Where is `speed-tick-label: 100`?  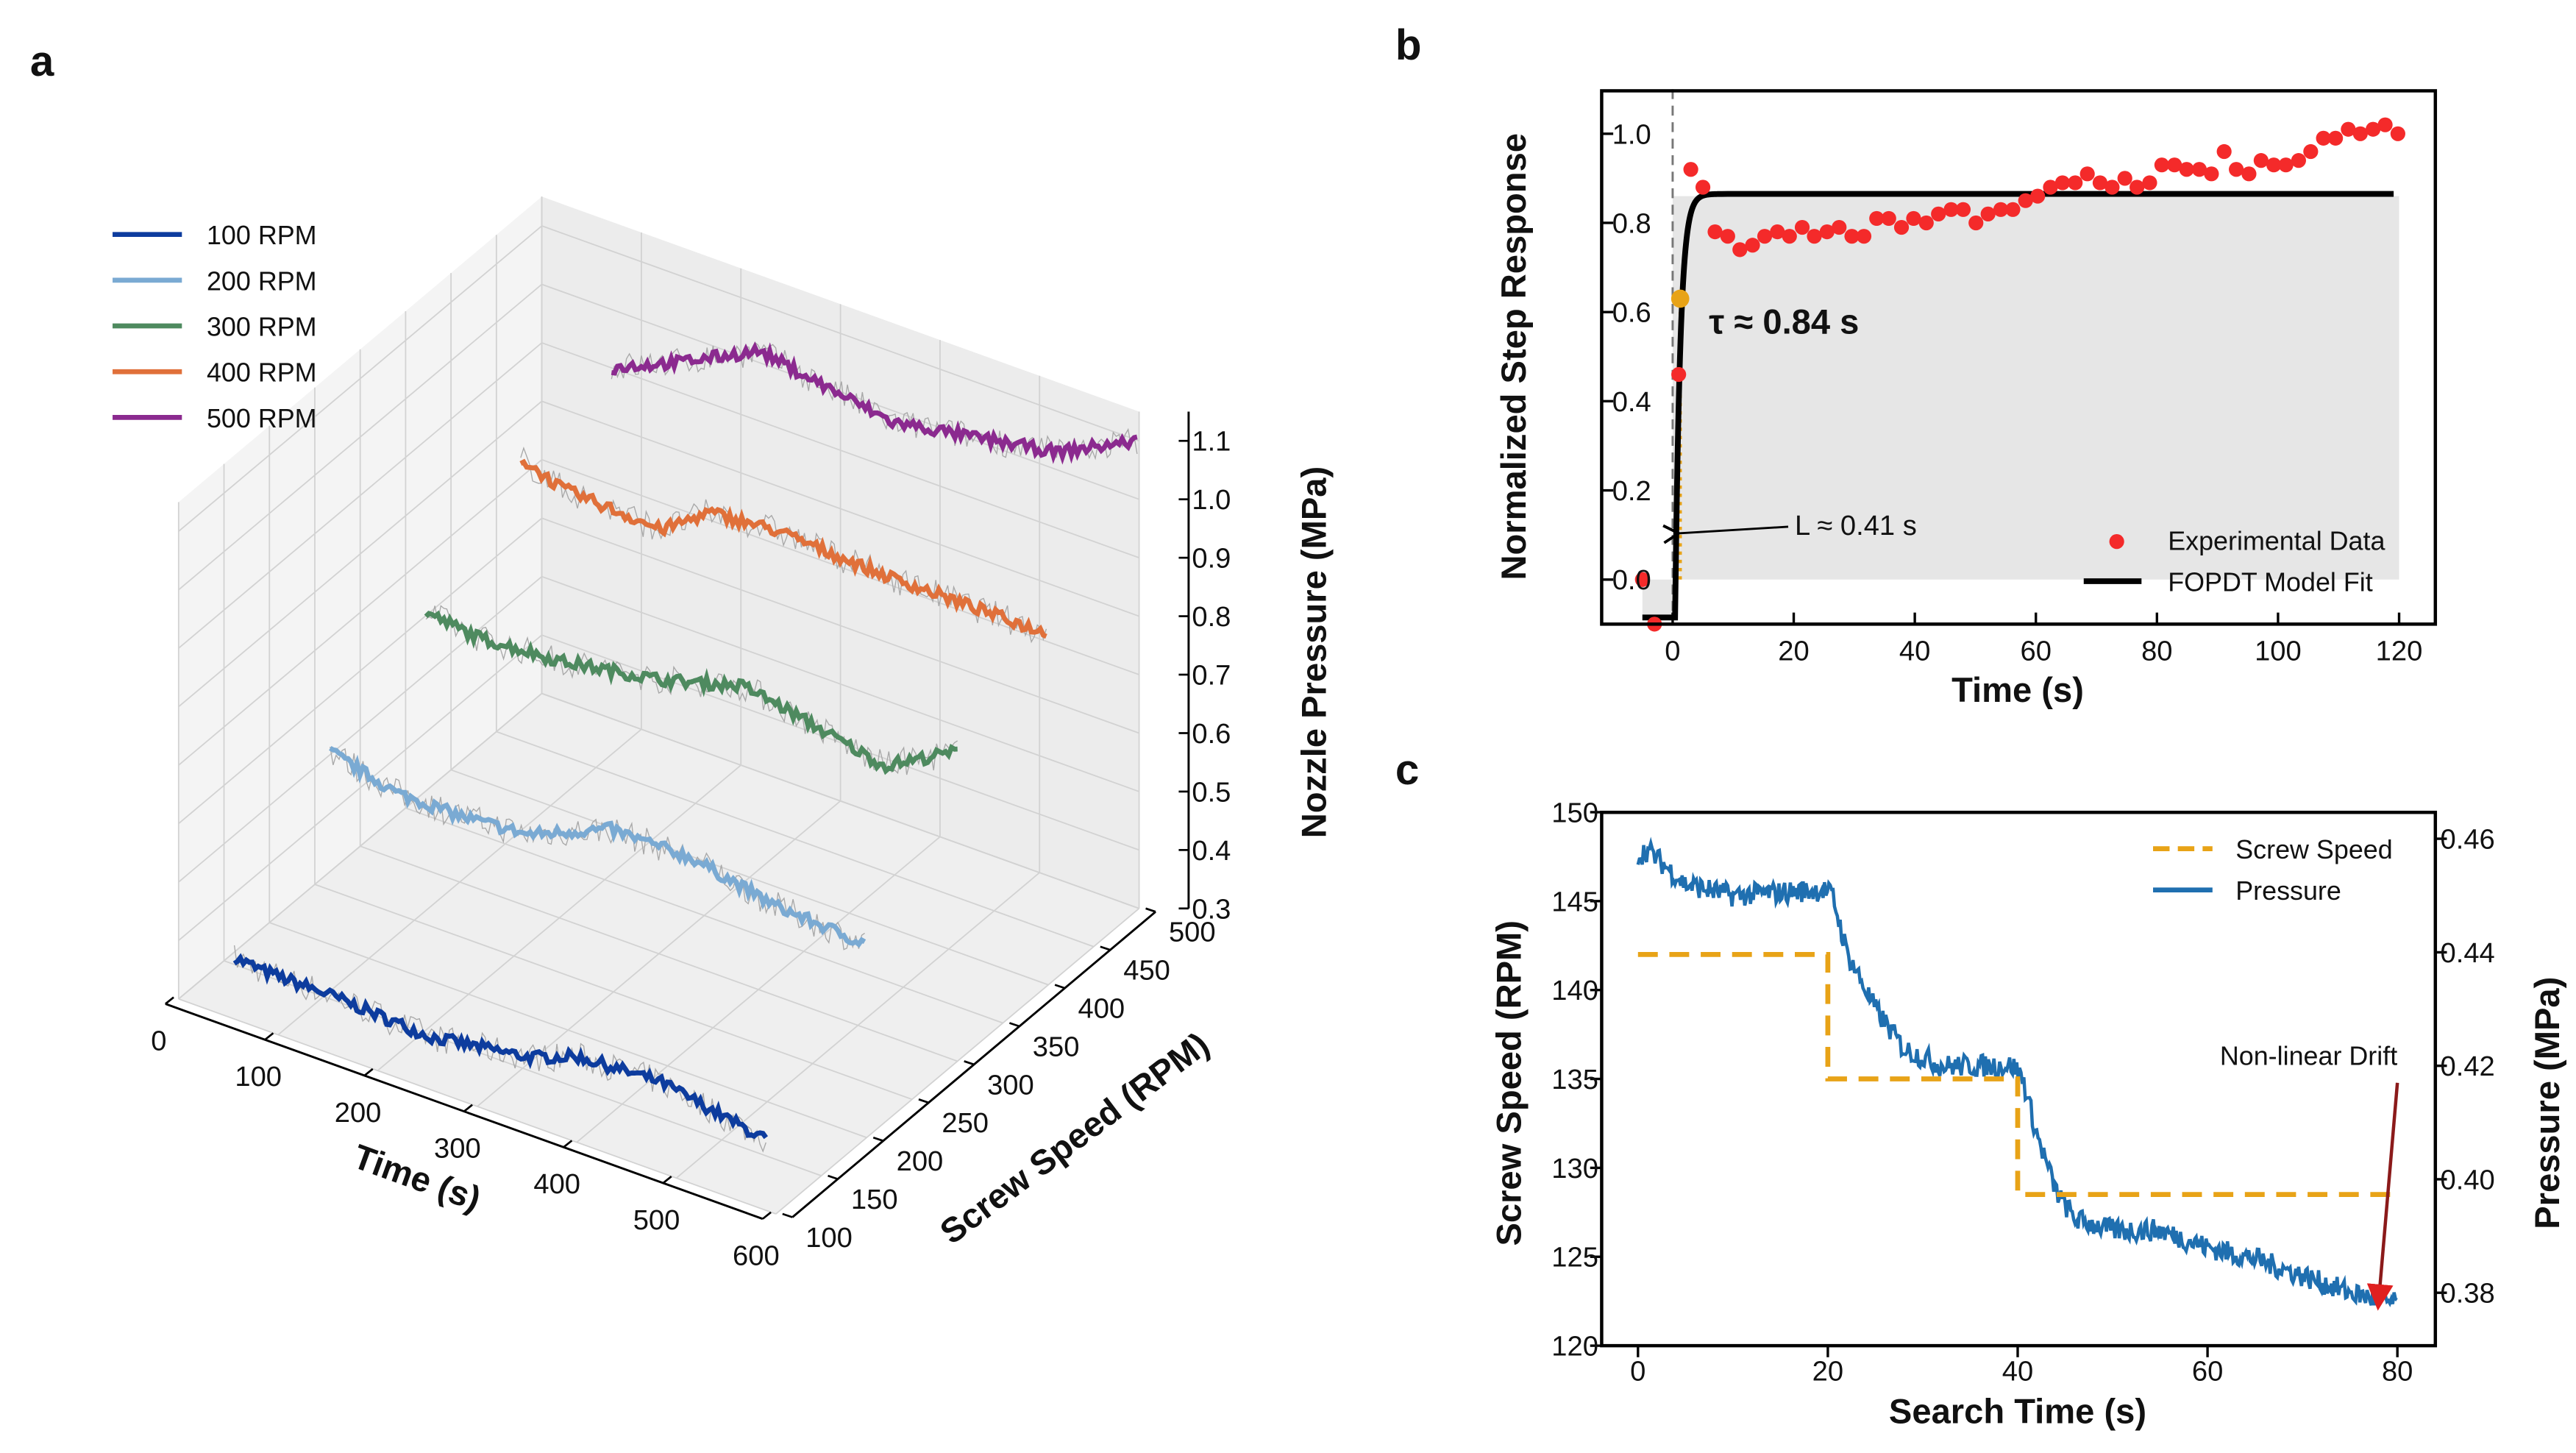 speed-tick-label: 100 is located at coordinates (829, 1238).